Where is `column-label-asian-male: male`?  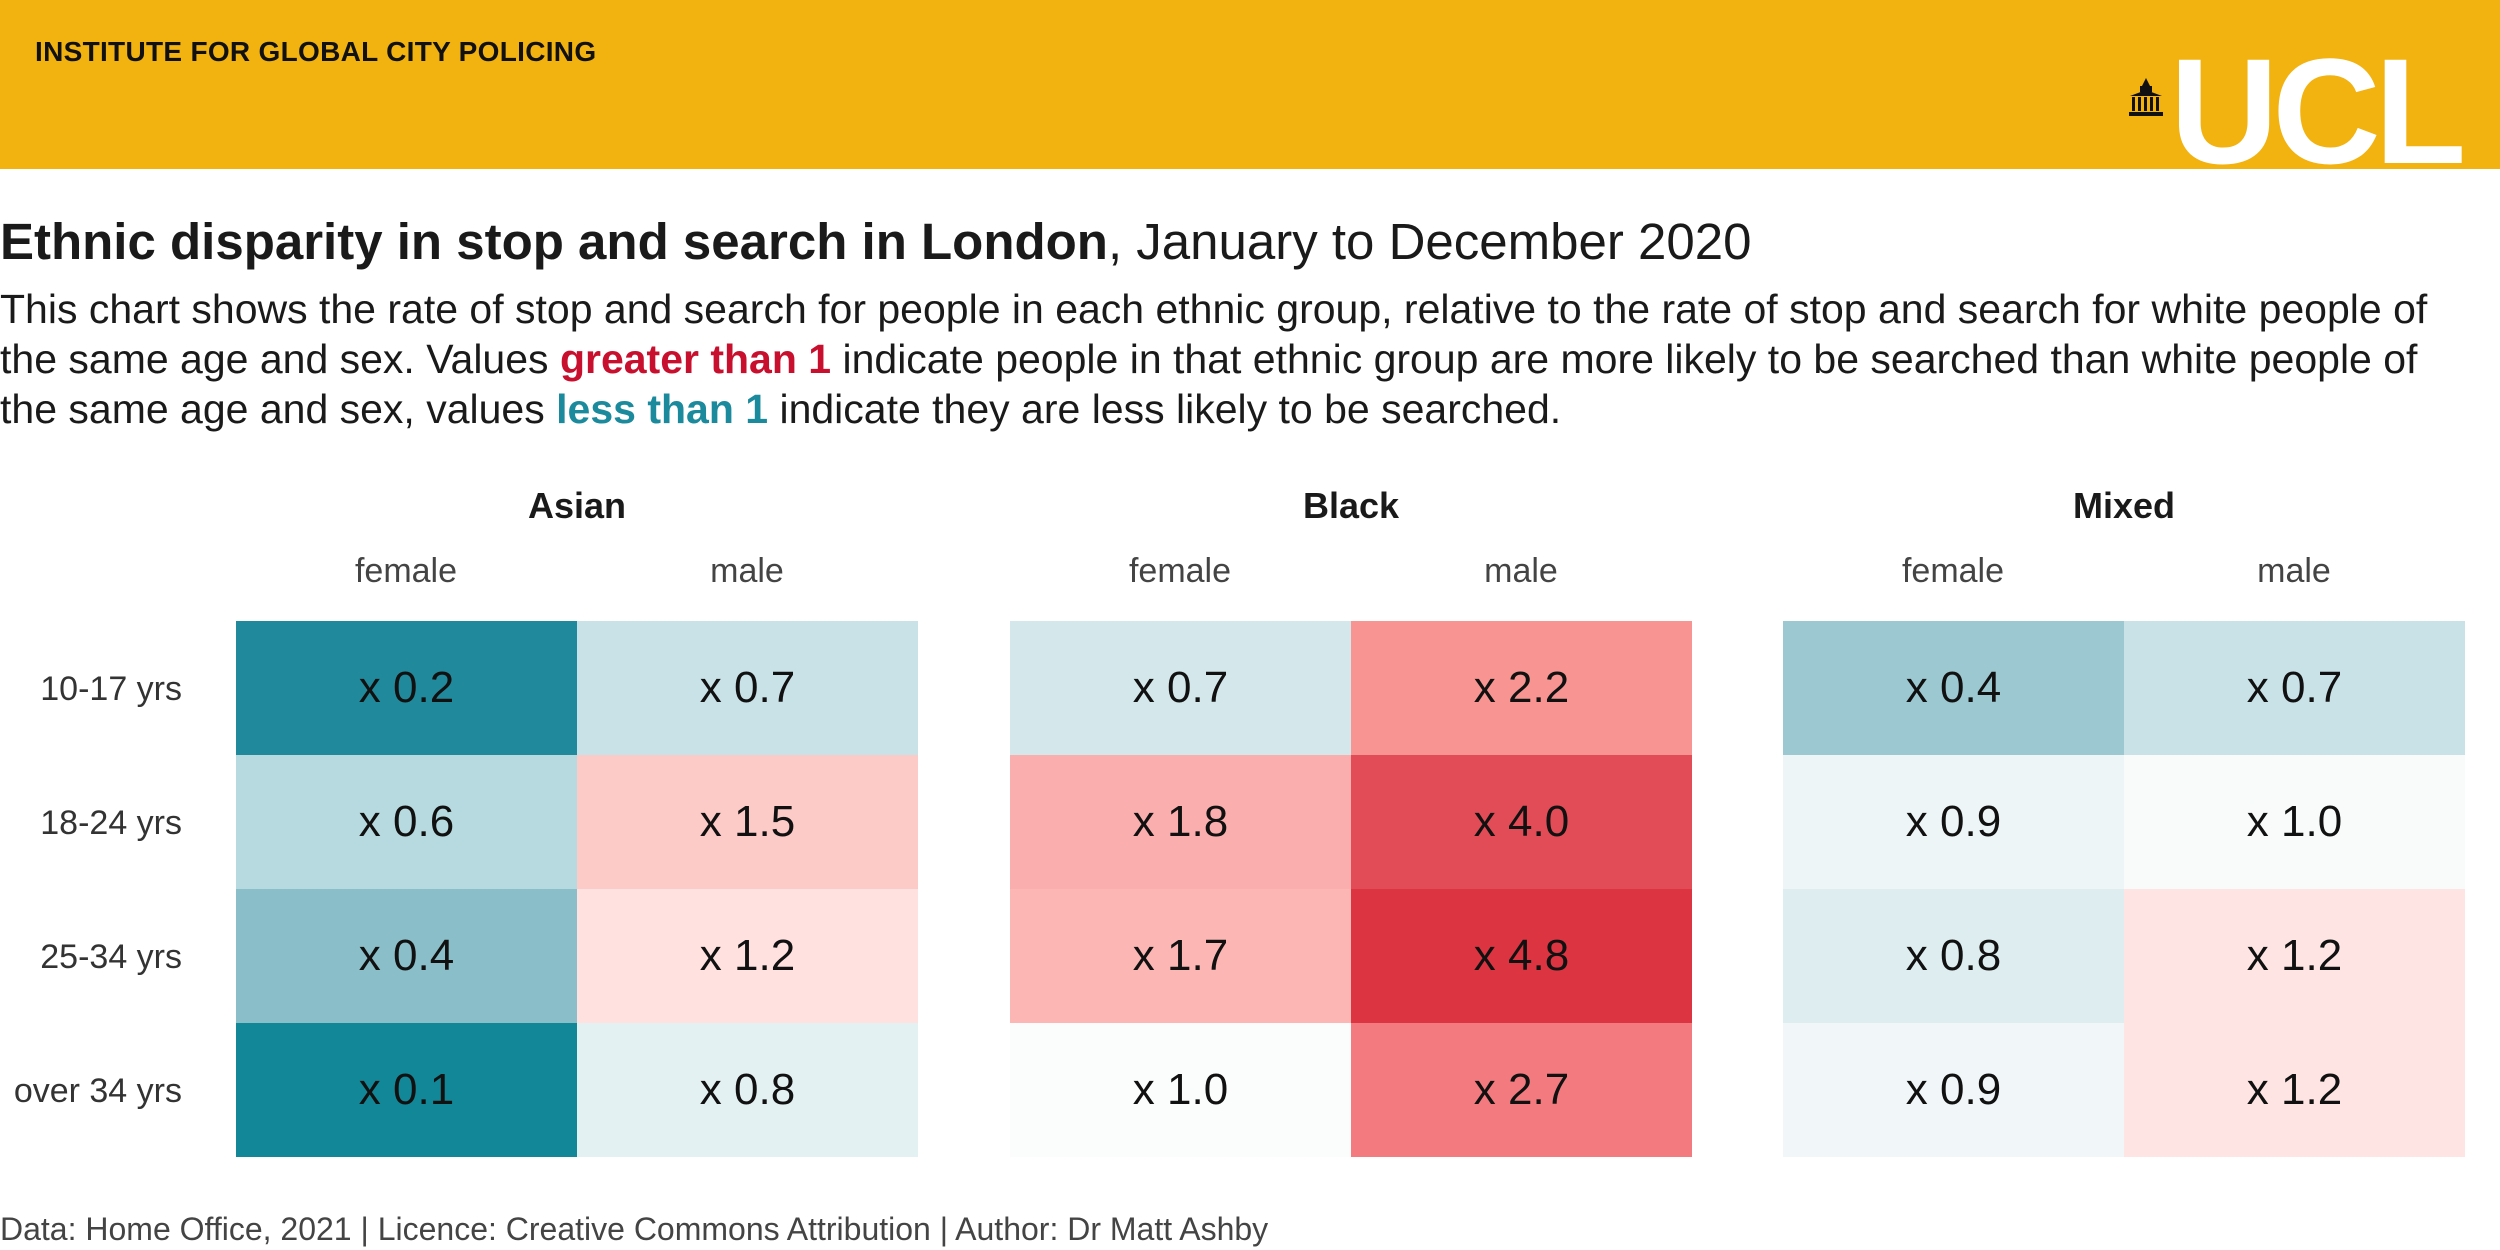 column-label-asian-male: male is located at coordinates (747, 571).